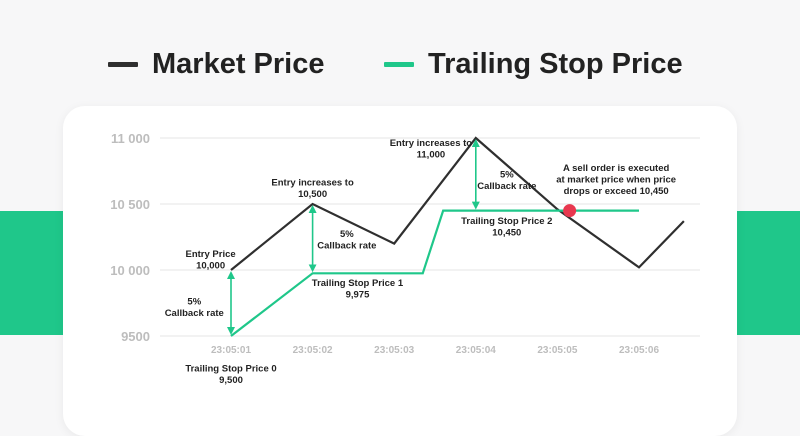  Describe the element at coordinates (639, 350) in the screenshot. I see `x-tick-label: 23:05:06` at that location.